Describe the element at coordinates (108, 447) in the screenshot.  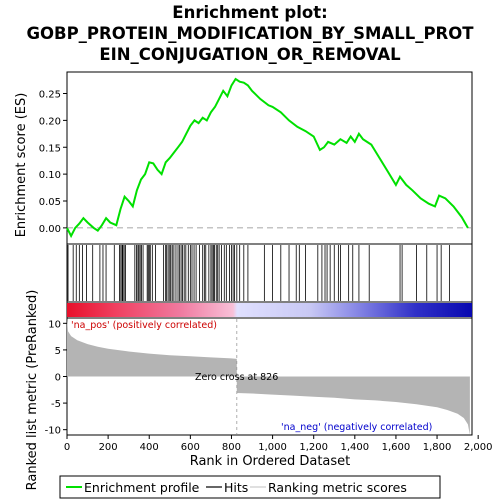
I see `xtick-label: 200` at that location.